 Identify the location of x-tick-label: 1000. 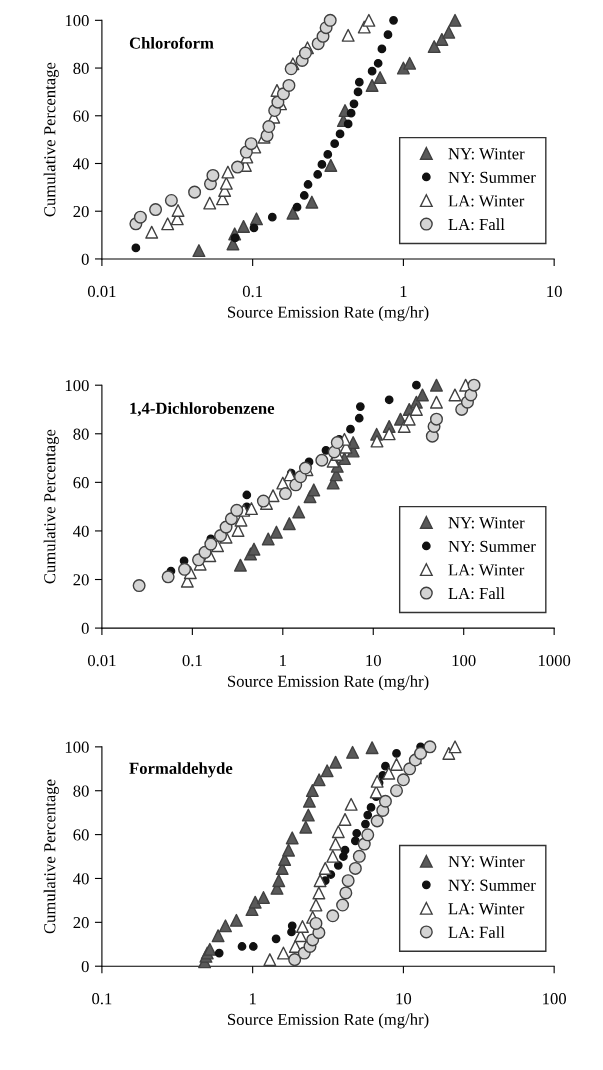
(554, 660).